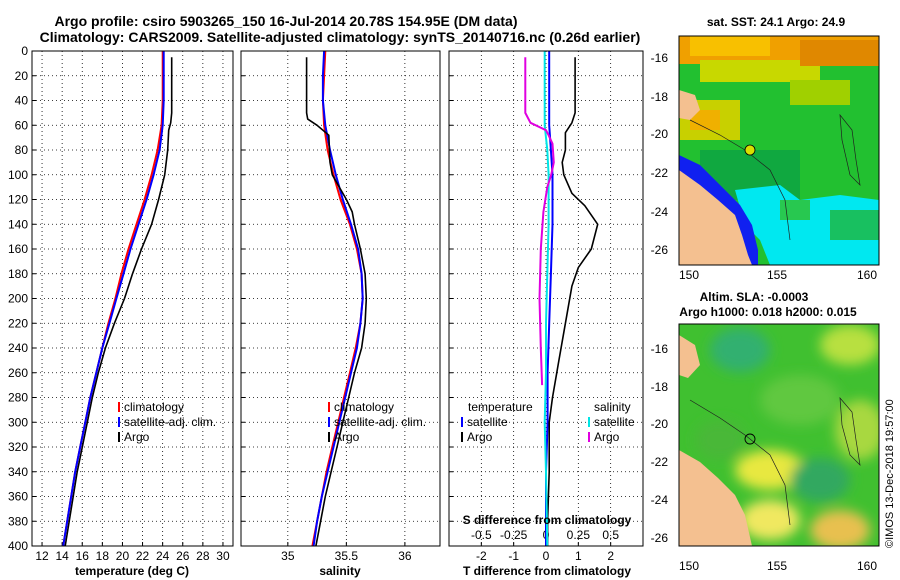 This screenshot has height=580, width=900. I want to click on sst-cyan-region, so click(807, 225).